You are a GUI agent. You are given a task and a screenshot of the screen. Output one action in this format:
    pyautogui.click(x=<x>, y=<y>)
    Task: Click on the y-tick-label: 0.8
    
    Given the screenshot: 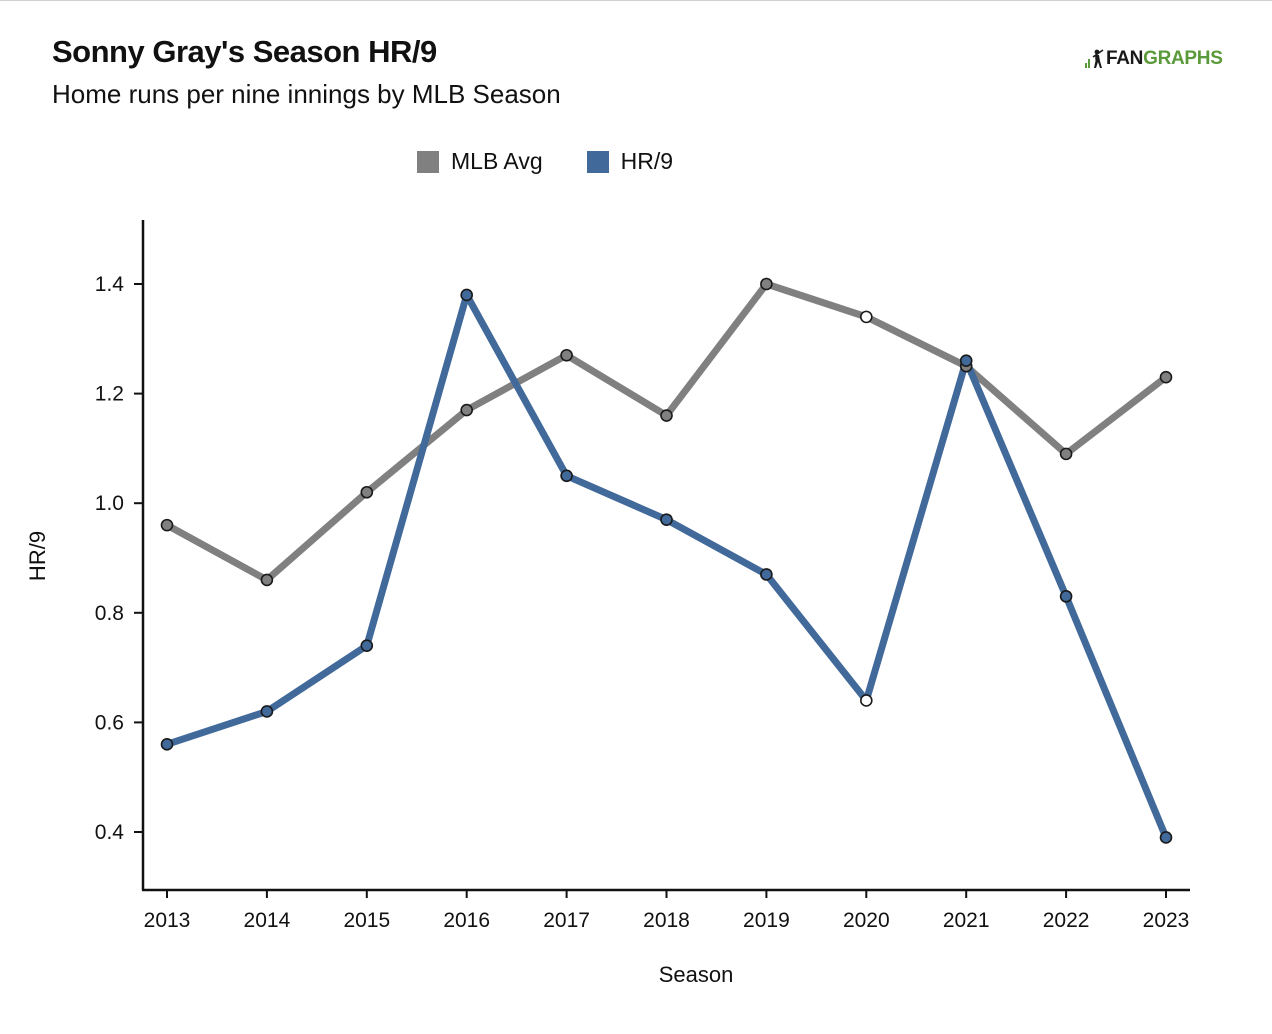 What is the action you would take?
    pyautogui.click(x=109, y=613)
    